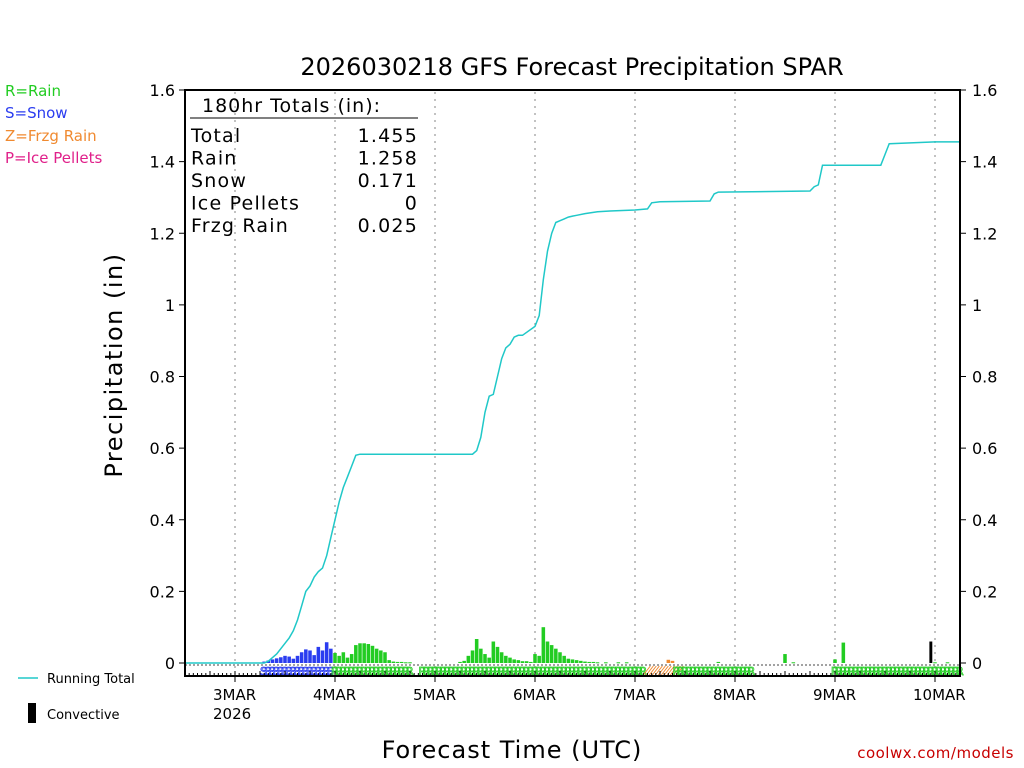  What do you see at coordinates (334, 695) in the screenshot?
I see `x-tick-label: 4MAR` at bounding box center [334, 695].